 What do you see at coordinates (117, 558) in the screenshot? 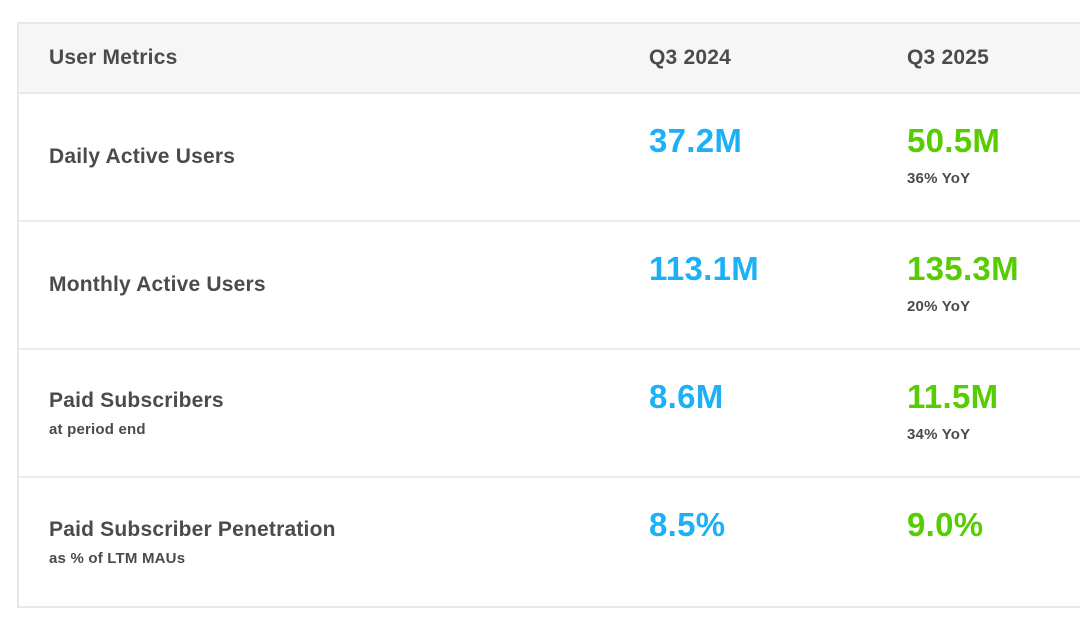
I see `metric-sublabel: as % of LTM MAUs` at bounding box center [117, 558].